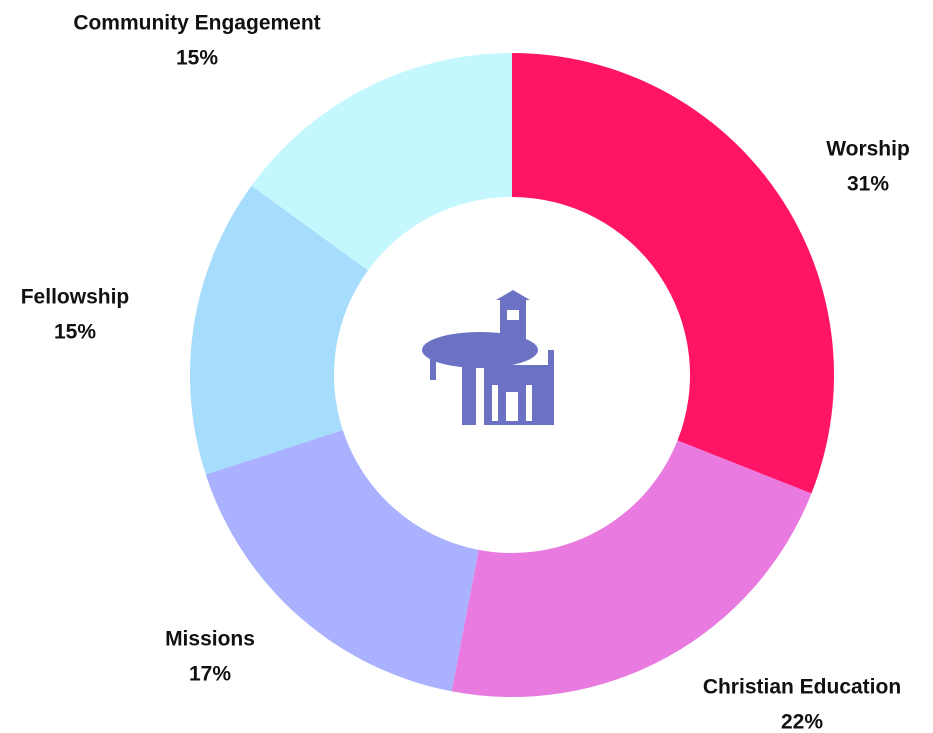  What do you see at coordinates (802, 687) in the screenshot?
I see `slice-label: Christian Education` at bounding box center [802, 687].